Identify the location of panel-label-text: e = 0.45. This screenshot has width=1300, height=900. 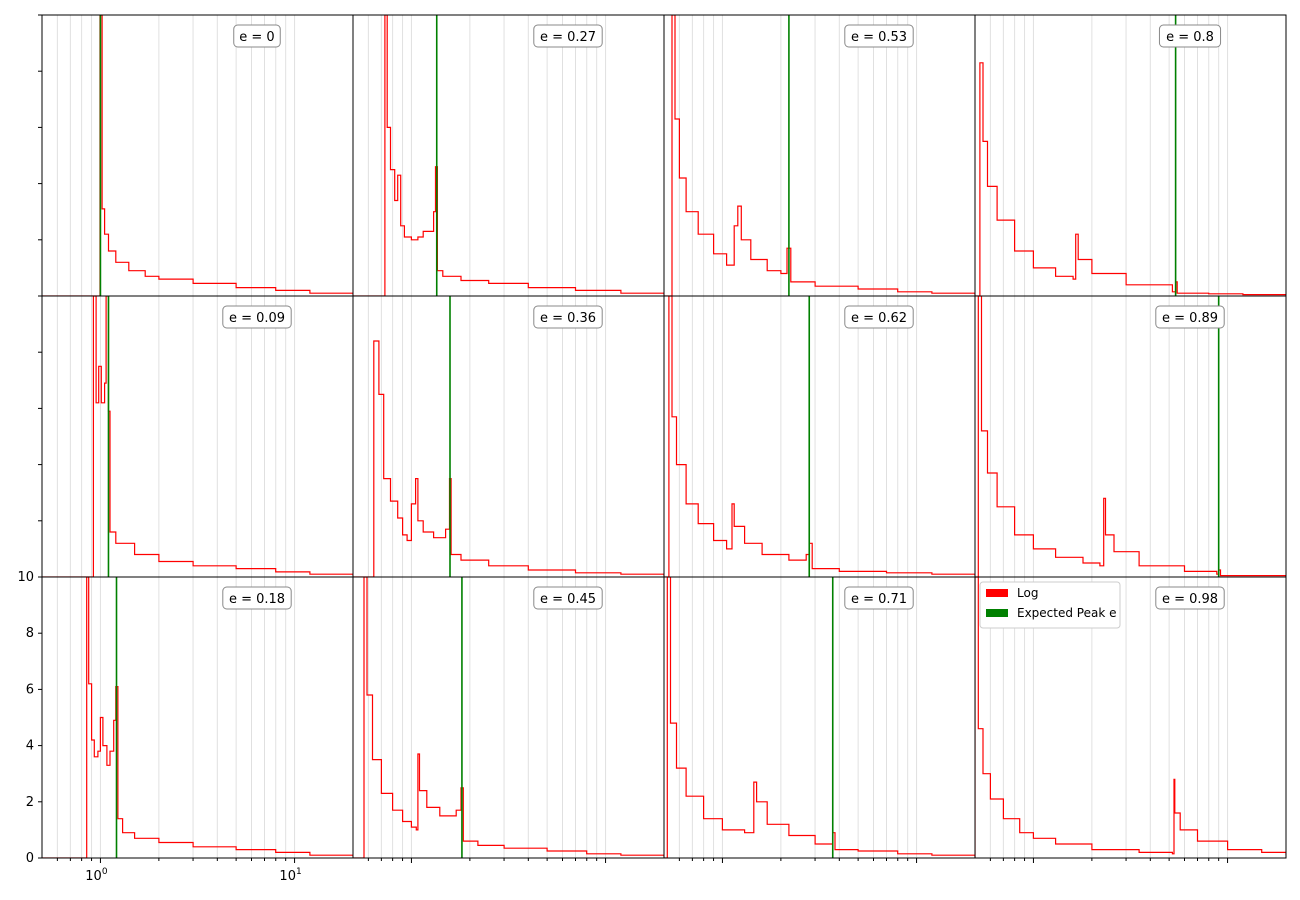
(568, 599).